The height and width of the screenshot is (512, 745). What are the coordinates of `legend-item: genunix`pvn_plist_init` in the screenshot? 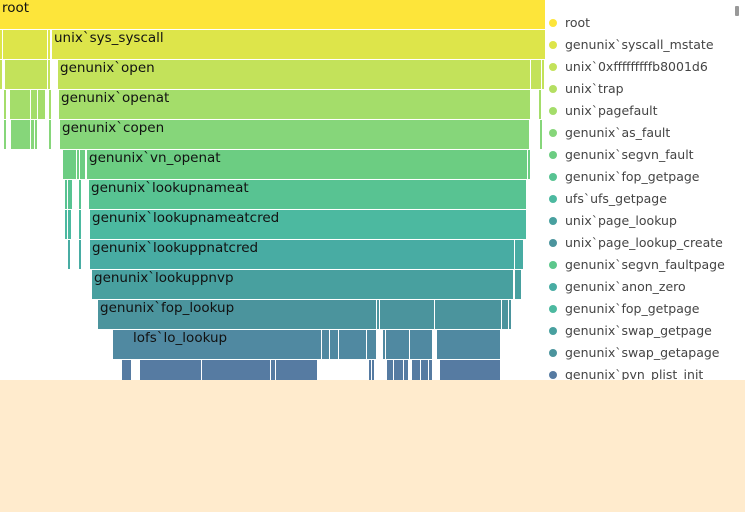 It's located at (640, 372).